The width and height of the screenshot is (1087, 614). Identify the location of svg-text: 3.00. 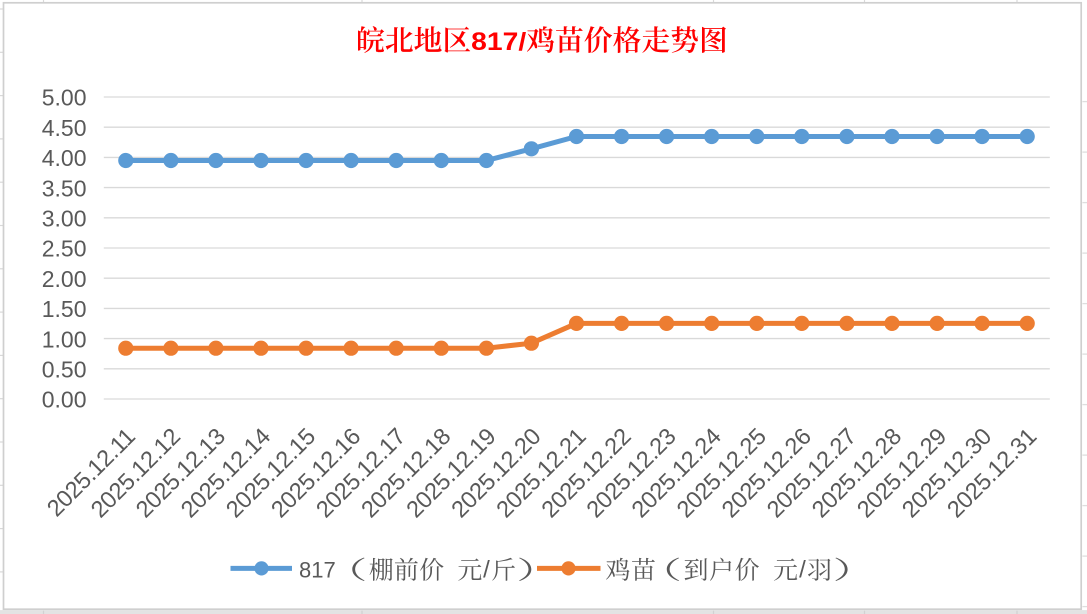
(64, 219).